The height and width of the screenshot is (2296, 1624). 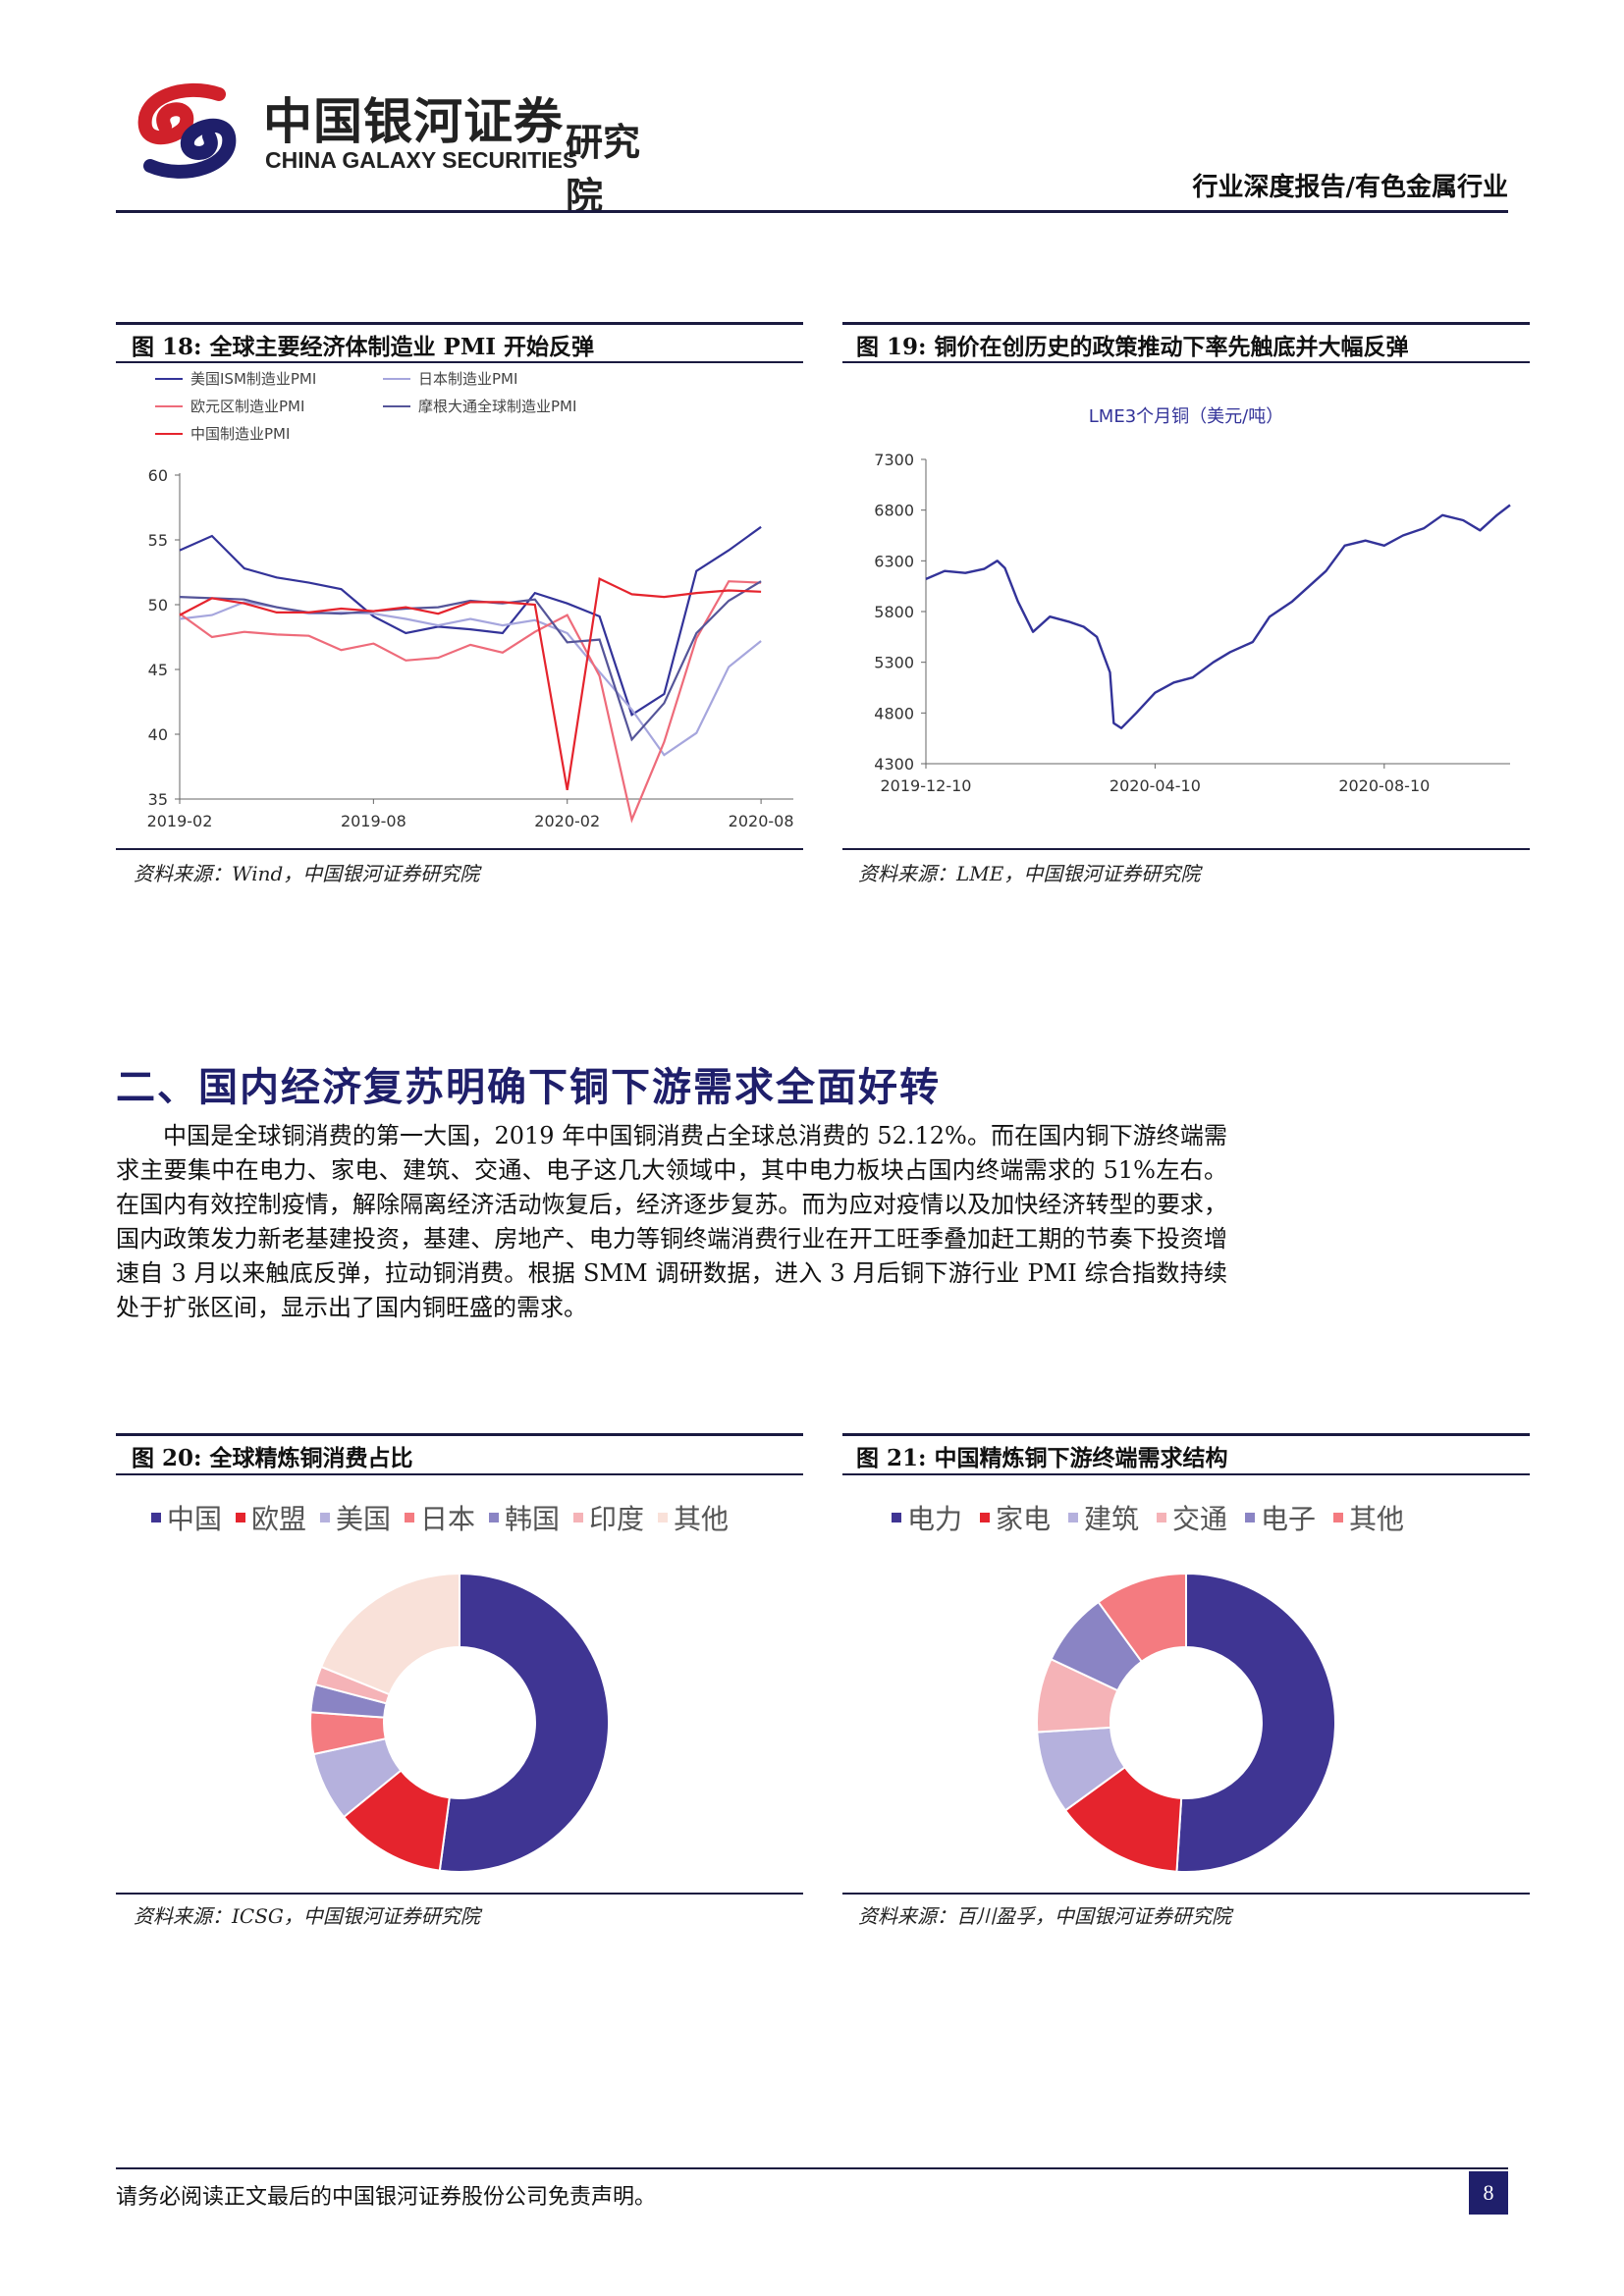 I want to click on fig18-source: 资料来源：Wind，中国银河证券研究院, so click(x=307, y=873).